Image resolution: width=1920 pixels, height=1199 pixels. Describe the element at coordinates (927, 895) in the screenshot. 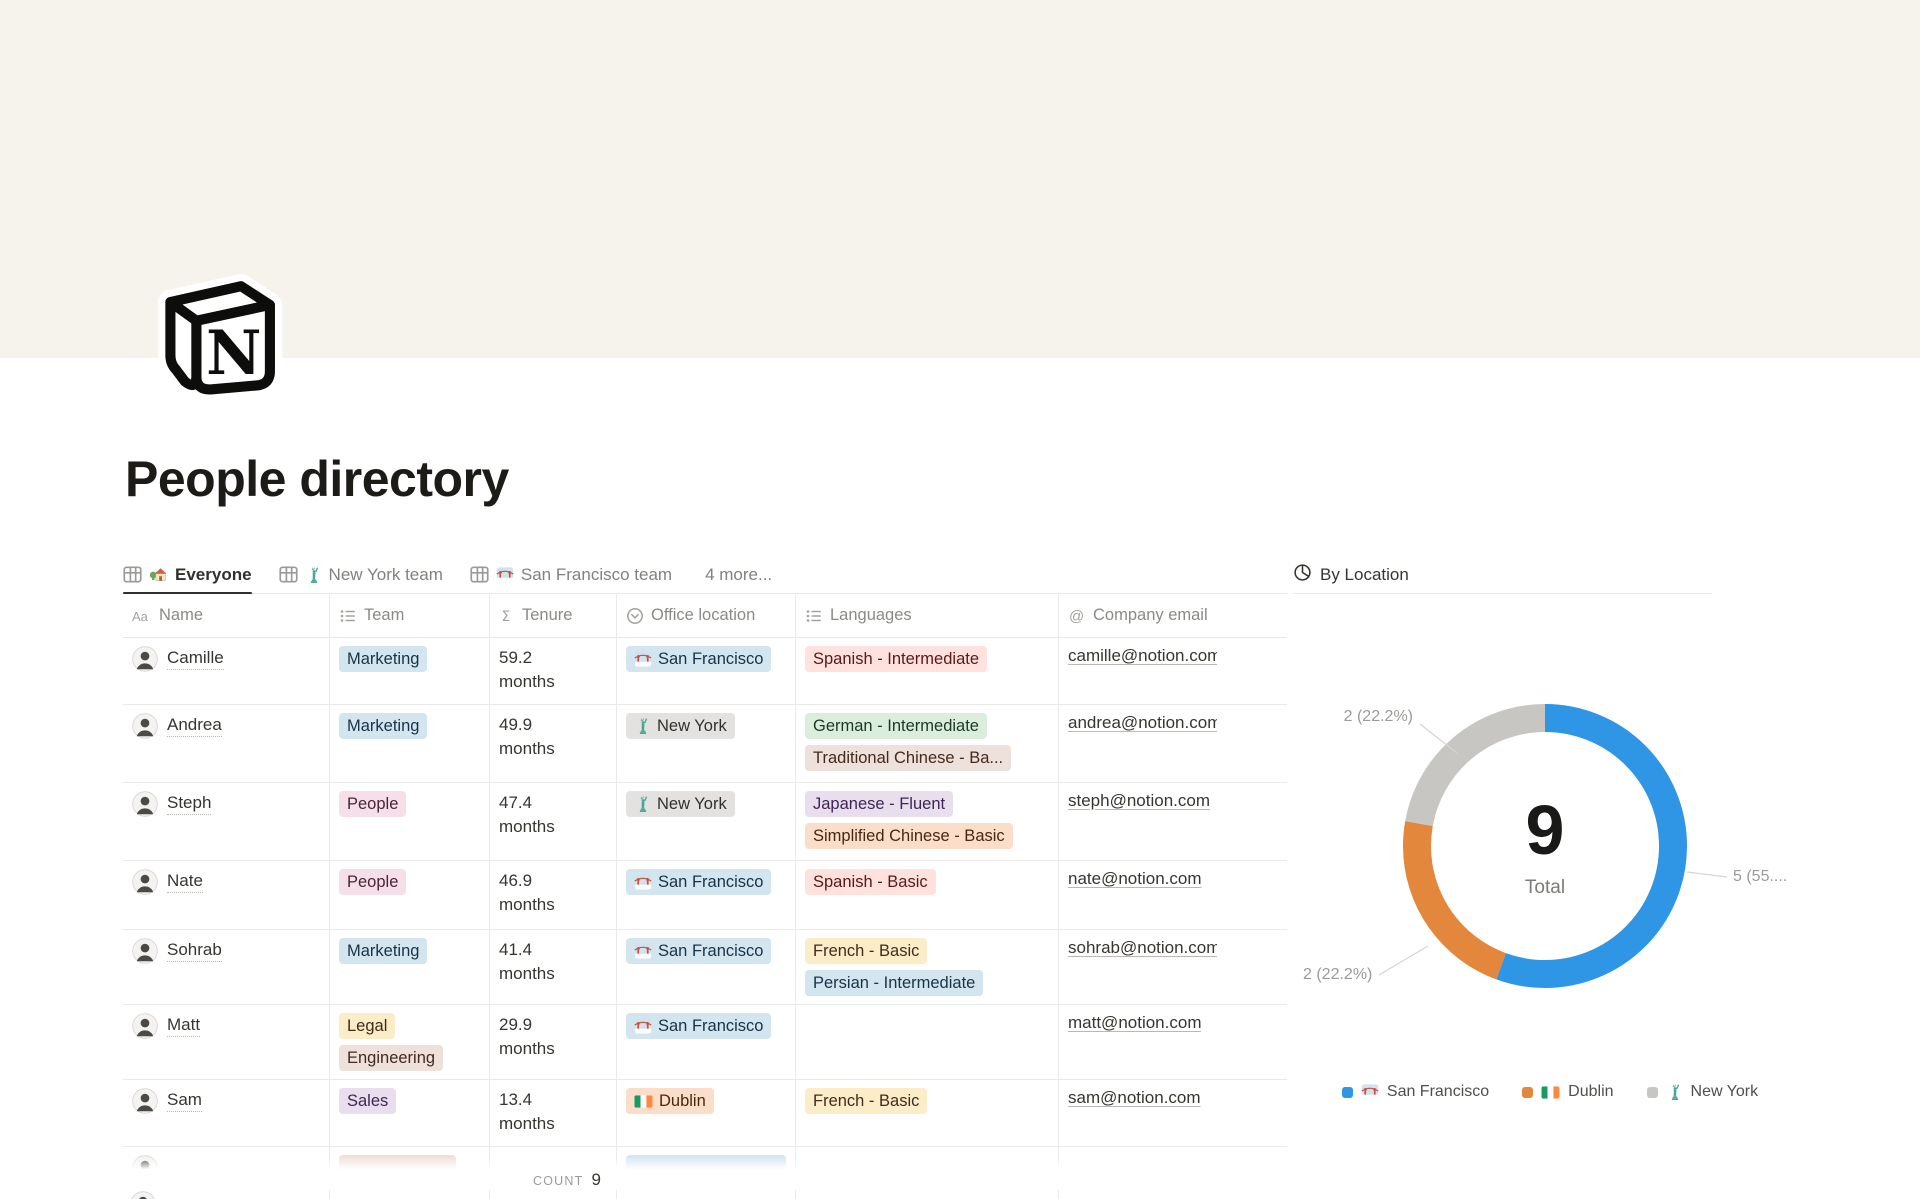

I see `languages-cell: Spanish - Basic` at that location.